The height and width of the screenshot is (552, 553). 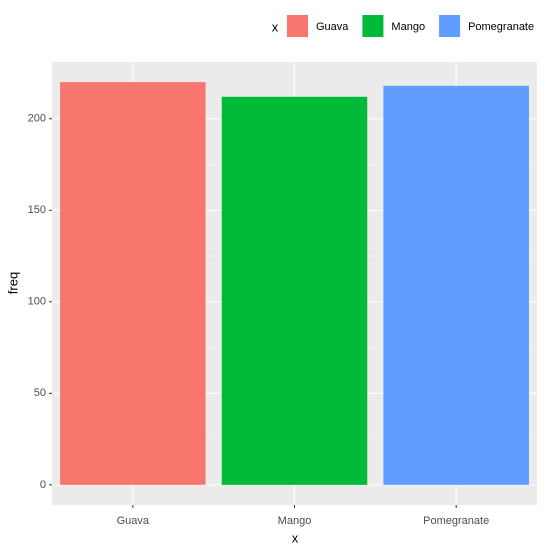 What do you see at coordinates (408, 27) in the screenshot?
I see `legend-label: Mango` at bounding box center [408, 27].